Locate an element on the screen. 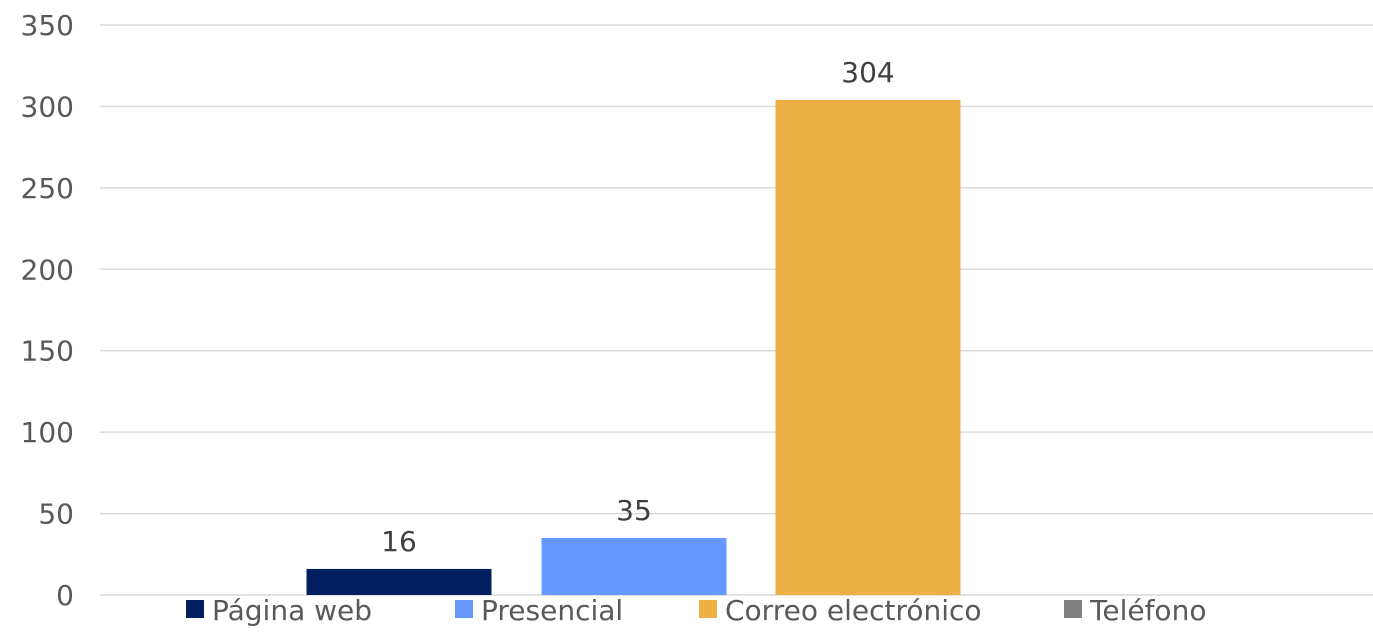 The image size is (1373, 632). y-tick-label: 150 is located at coordinates (47, 351).